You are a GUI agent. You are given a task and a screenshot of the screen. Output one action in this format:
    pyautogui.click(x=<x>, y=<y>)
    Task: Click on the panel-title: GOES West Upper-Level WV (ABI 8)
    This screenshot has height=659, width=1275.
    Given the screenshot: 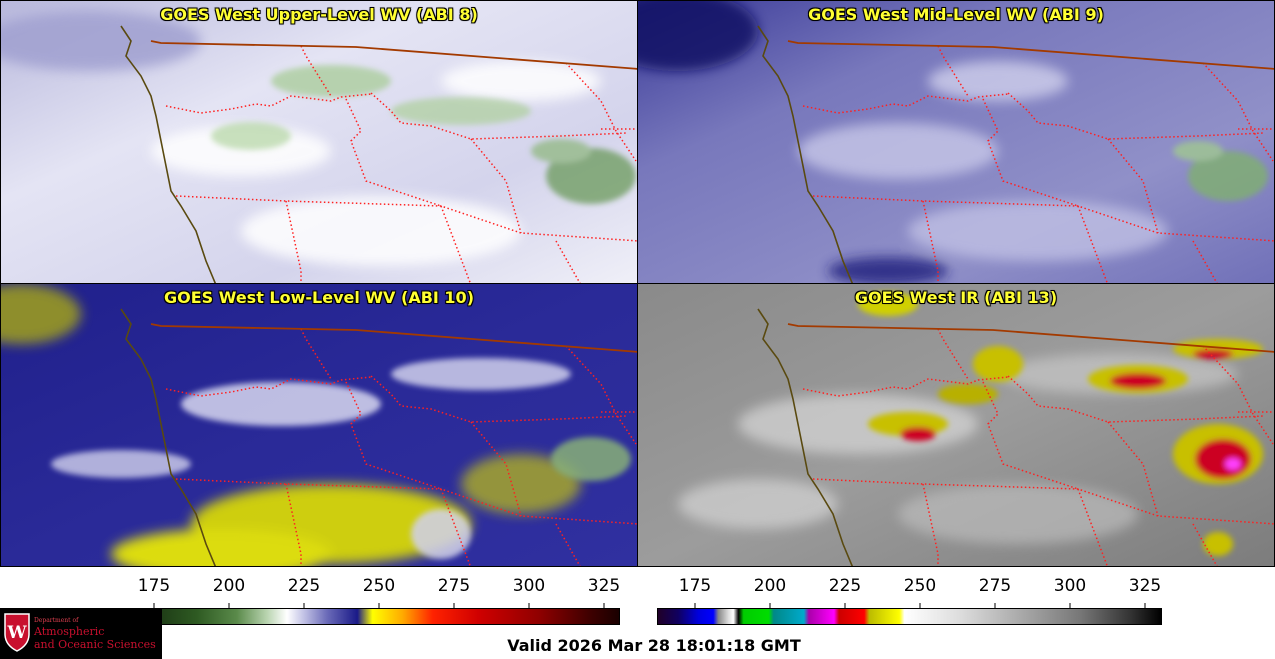 What is the action you would take?
    pyautogui.click(x=319, y=14)
    